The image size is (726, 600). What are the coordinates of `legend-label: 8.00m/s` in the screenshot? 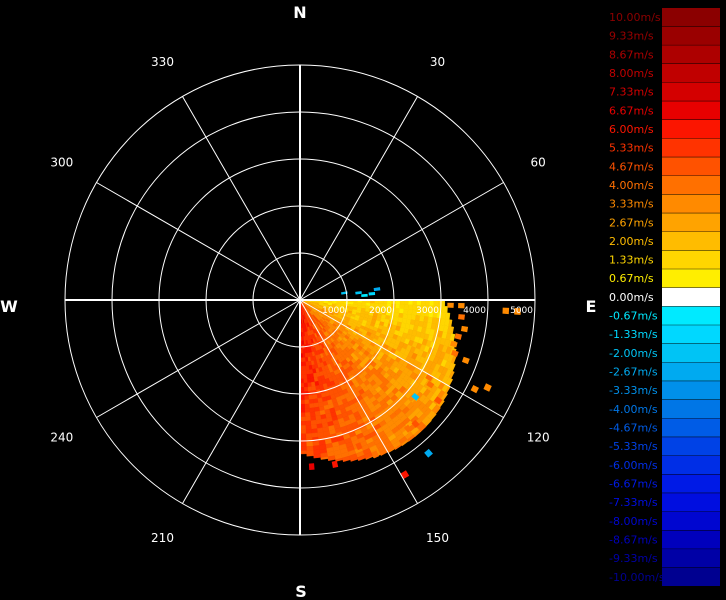 It's located at (631, 73).